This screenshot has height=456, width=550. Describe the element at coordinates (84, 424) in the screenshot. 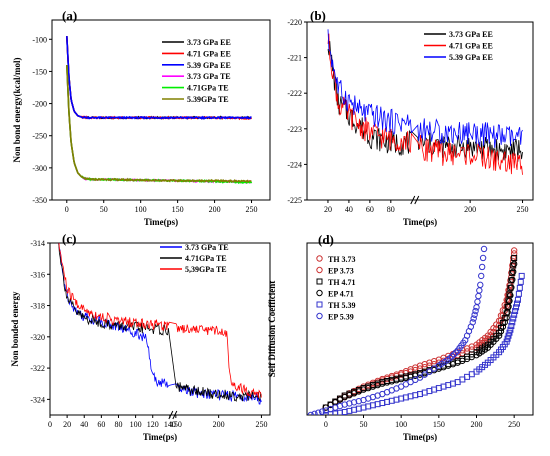

I see `x-tick-label: 40` at that location.